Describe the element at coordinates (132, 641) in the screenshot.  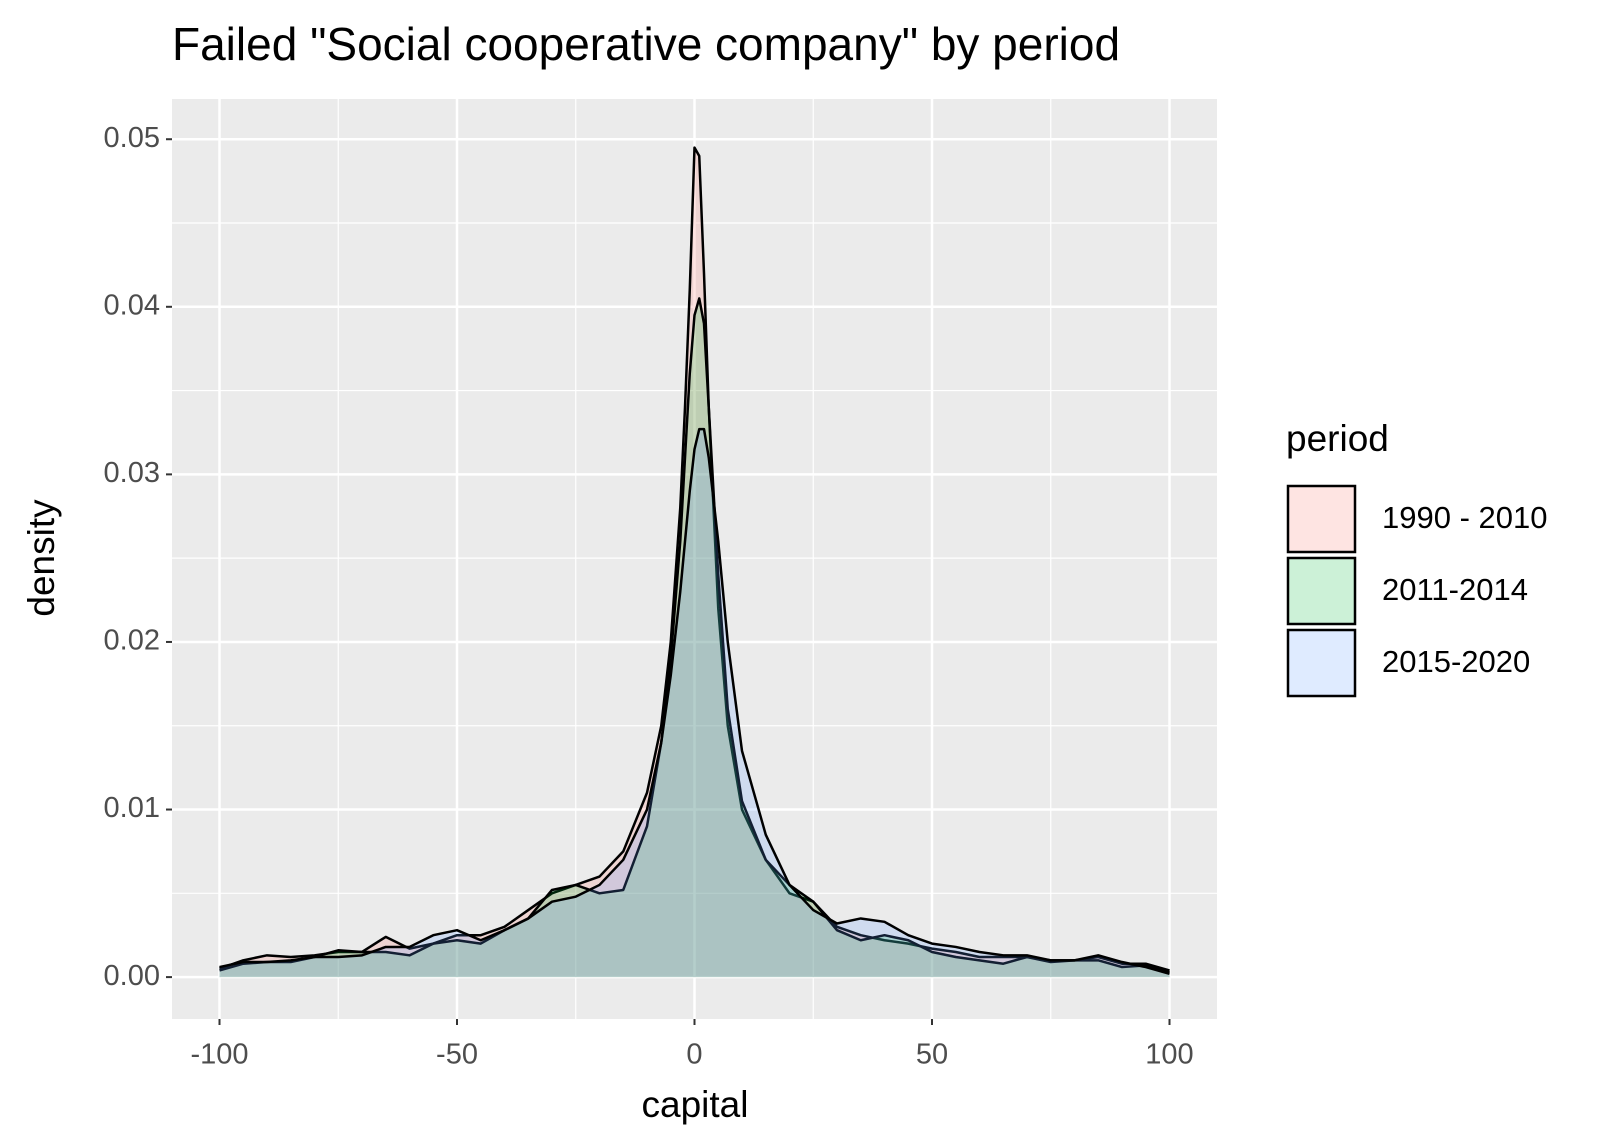
I see `y-tick-label: 0.02` at that location.